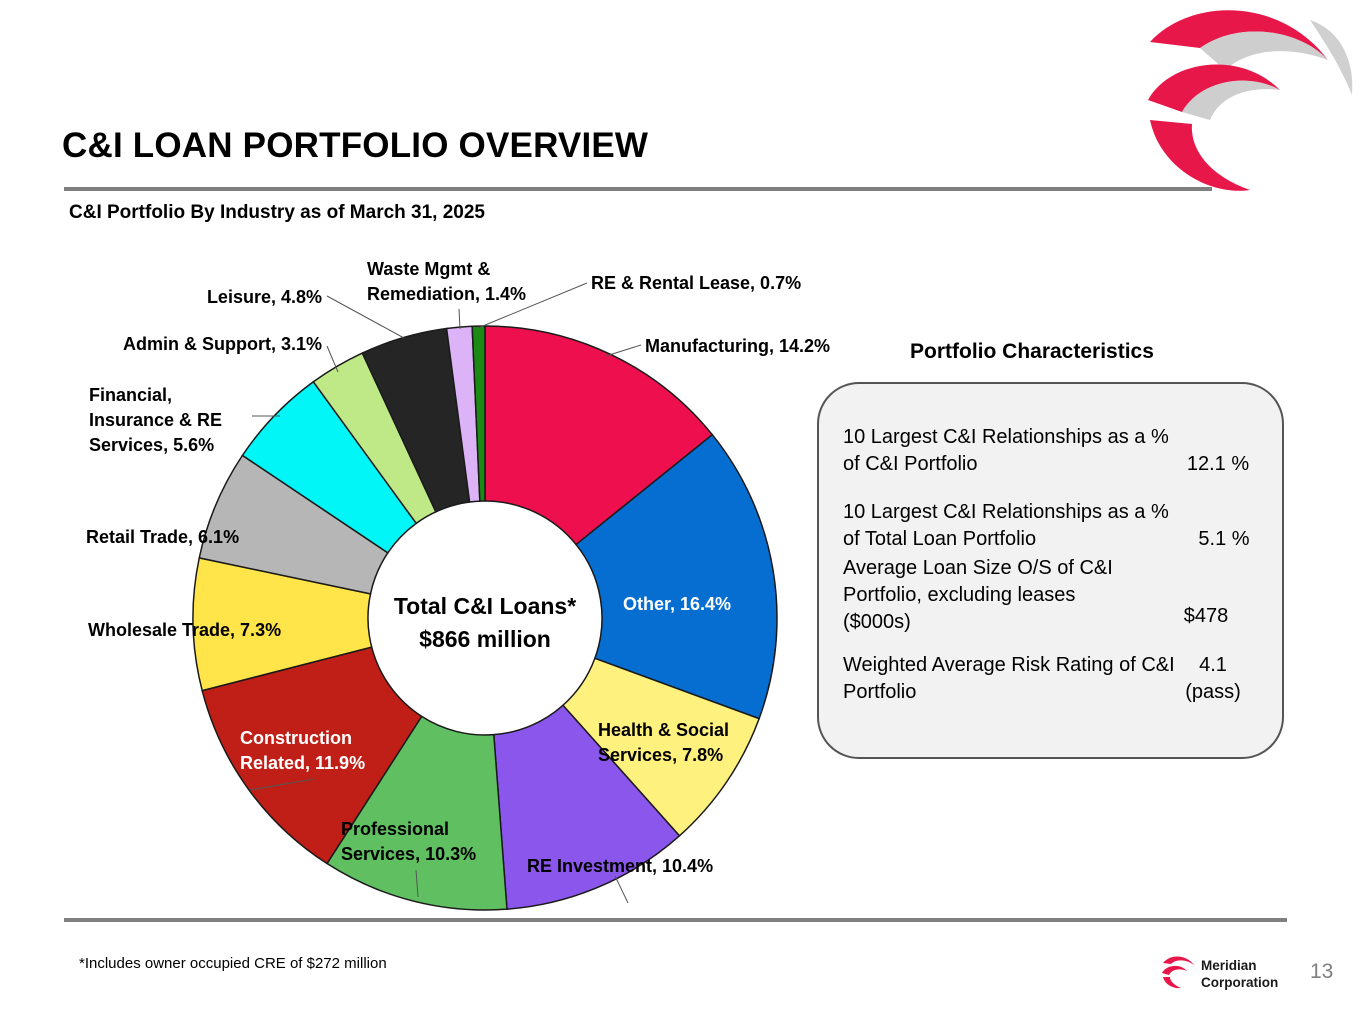 This screenshot has height=1024, width=1365. Describe the element at coordinates (1224, 539) in the screenshot. I see `characteristic-value: 5.1 %` at that location.